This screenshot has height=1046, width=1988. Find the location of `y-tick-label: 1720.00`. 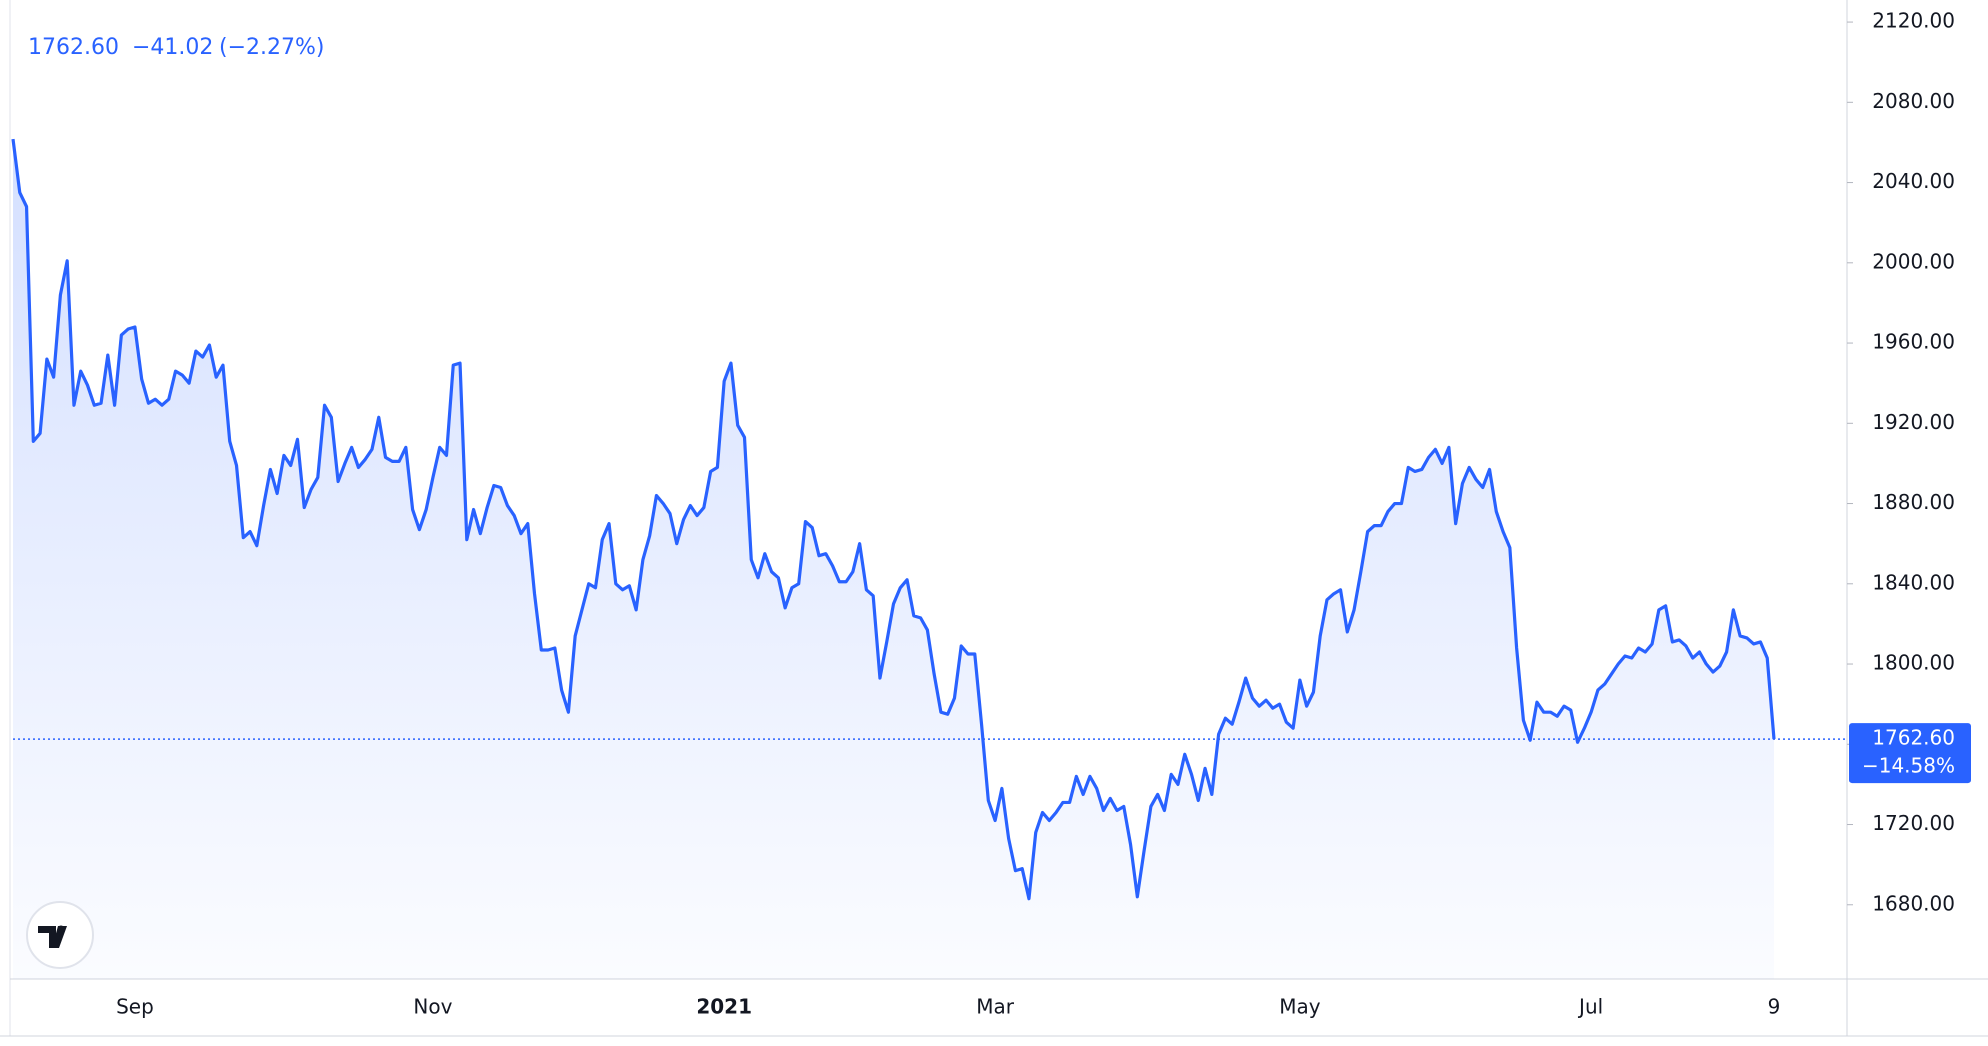

y-tick-label: 1720.00 is located at coordinates (1913, 823).